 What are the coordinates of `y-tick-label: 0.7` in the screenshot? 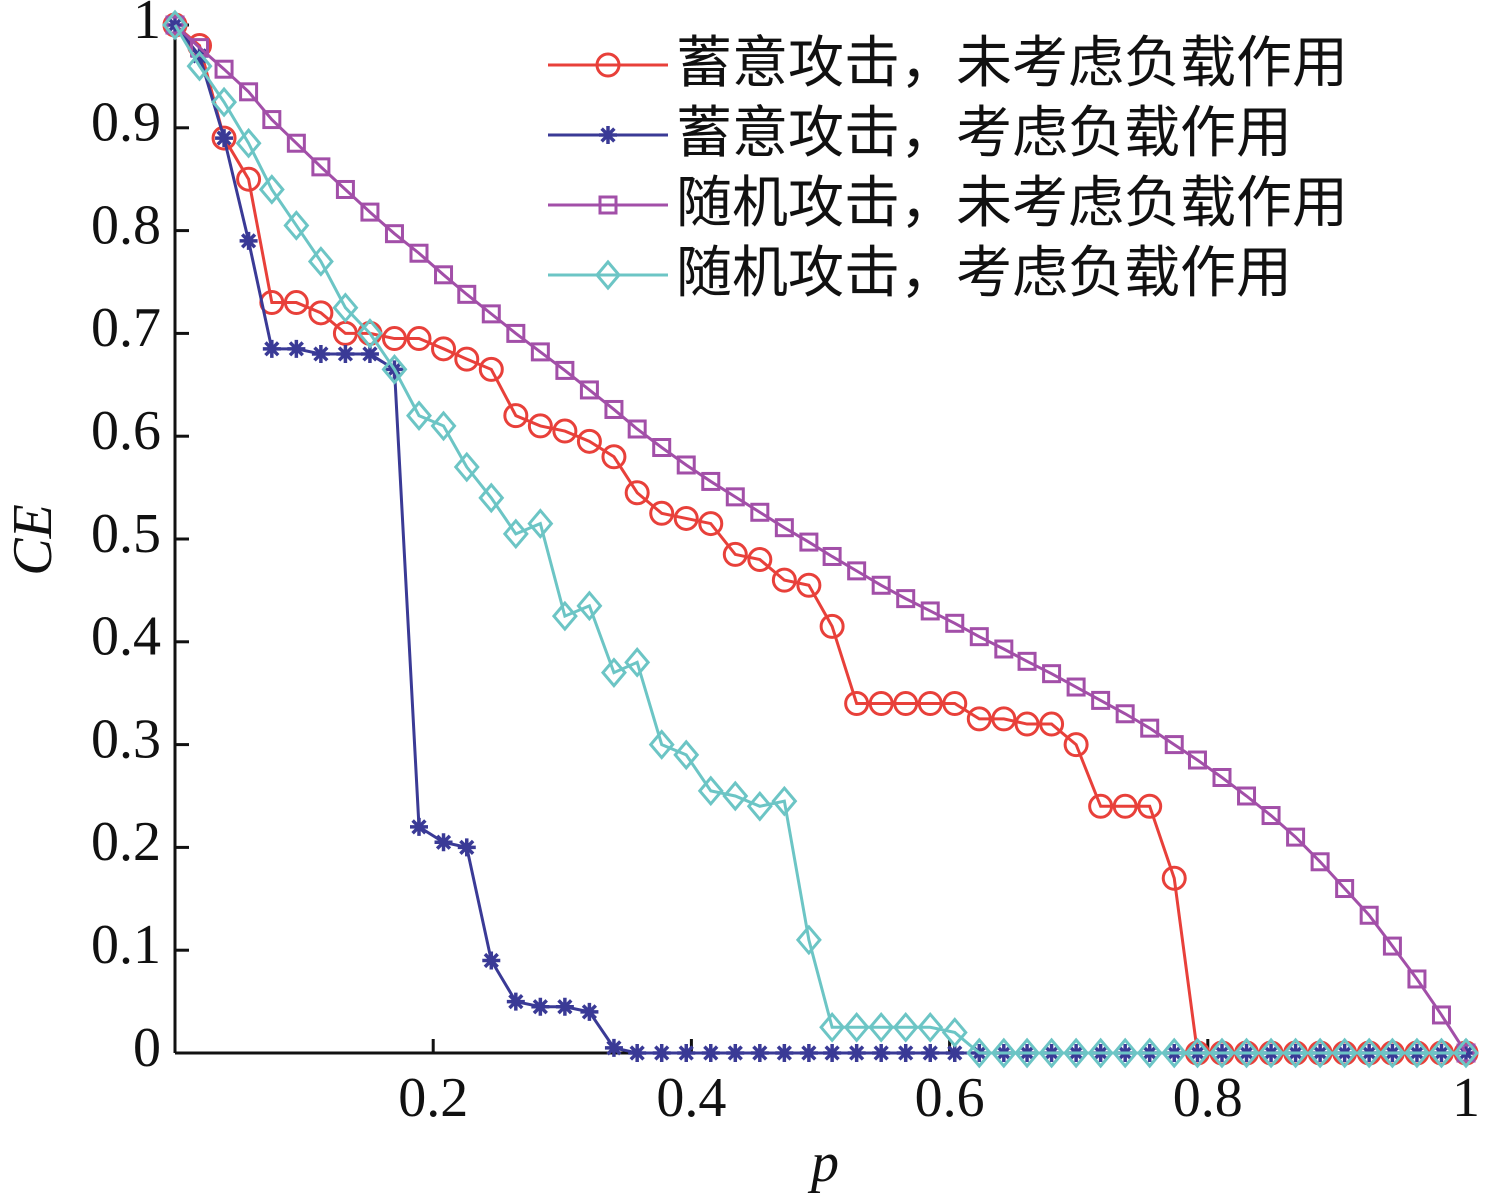 It's located at (126, 328).